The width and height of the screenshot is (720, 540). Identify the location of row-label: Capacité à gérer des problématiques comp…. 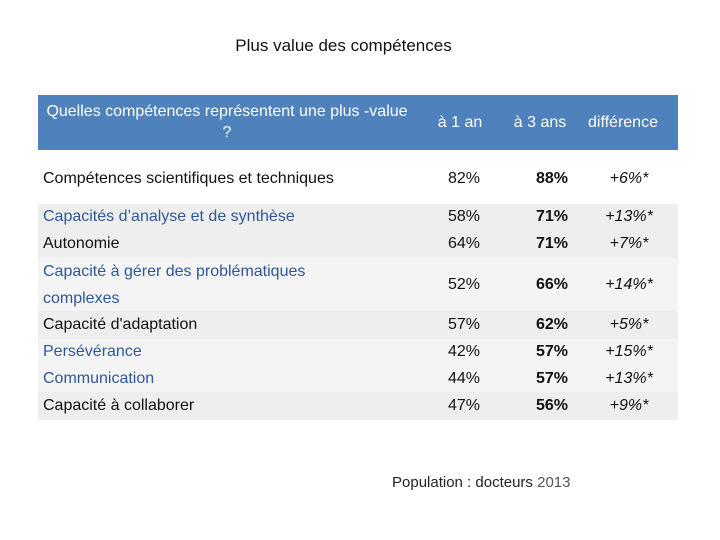
(174, 285).